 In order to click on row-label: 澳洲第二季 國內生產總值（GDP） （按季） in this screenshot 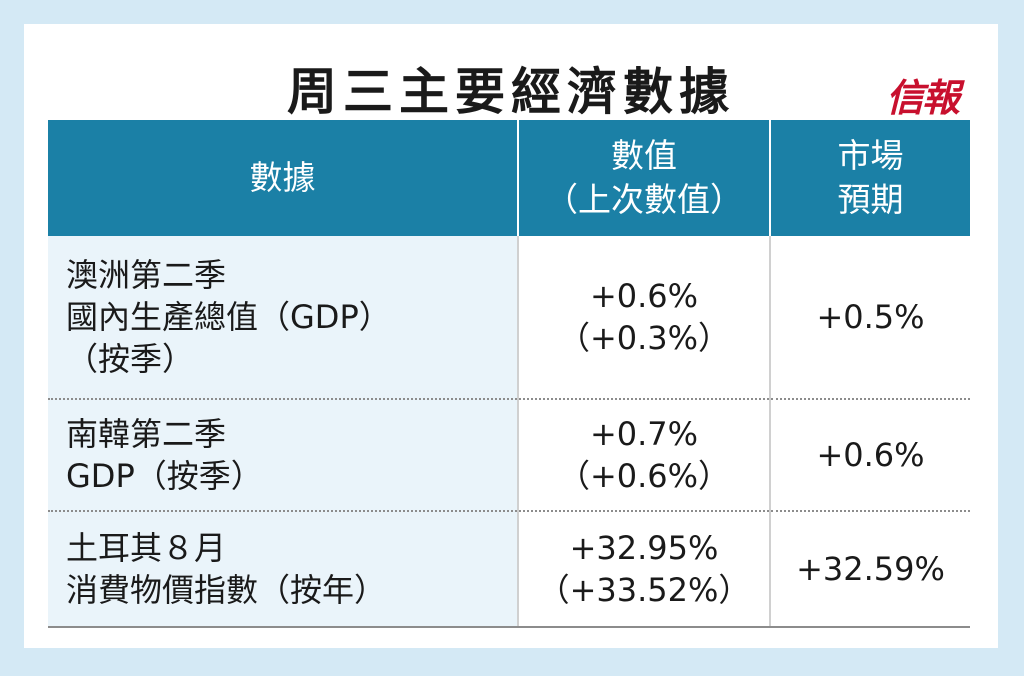, I will do `click(283, 318)`.